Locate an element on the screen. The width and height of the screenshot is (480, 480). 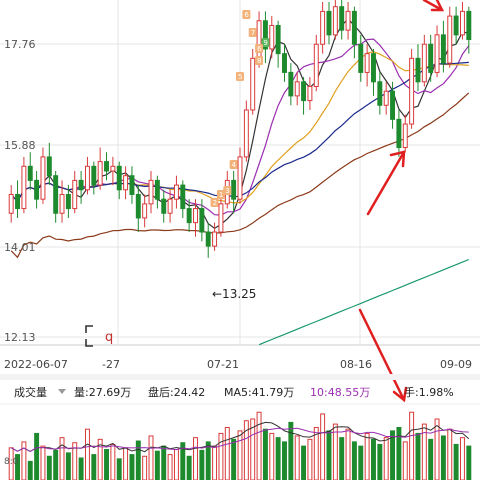
red-arrow-corner-annotation is located at coordinates (433, 6).